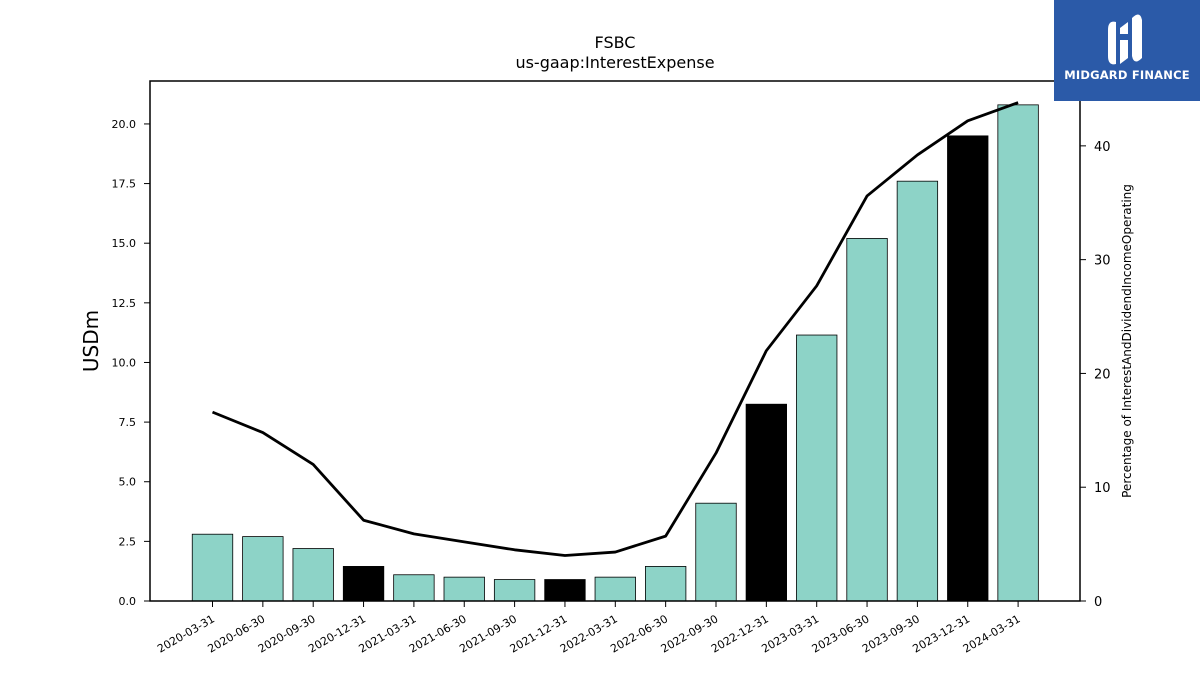 The image size is (1200, 675). What do you see at coordinates (614, 62) in the screenshot?
I see `chart-subtitle: us-gaap:InterestExpense` at bounding box center [614, 62].